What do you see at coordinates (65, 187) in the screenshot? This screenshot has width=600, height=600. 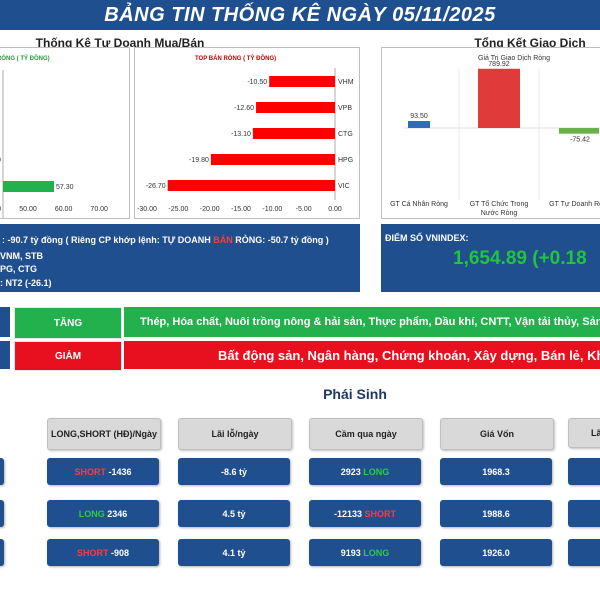 I see `buy-bar-label: 57.30` at bounding box center [65, 187].